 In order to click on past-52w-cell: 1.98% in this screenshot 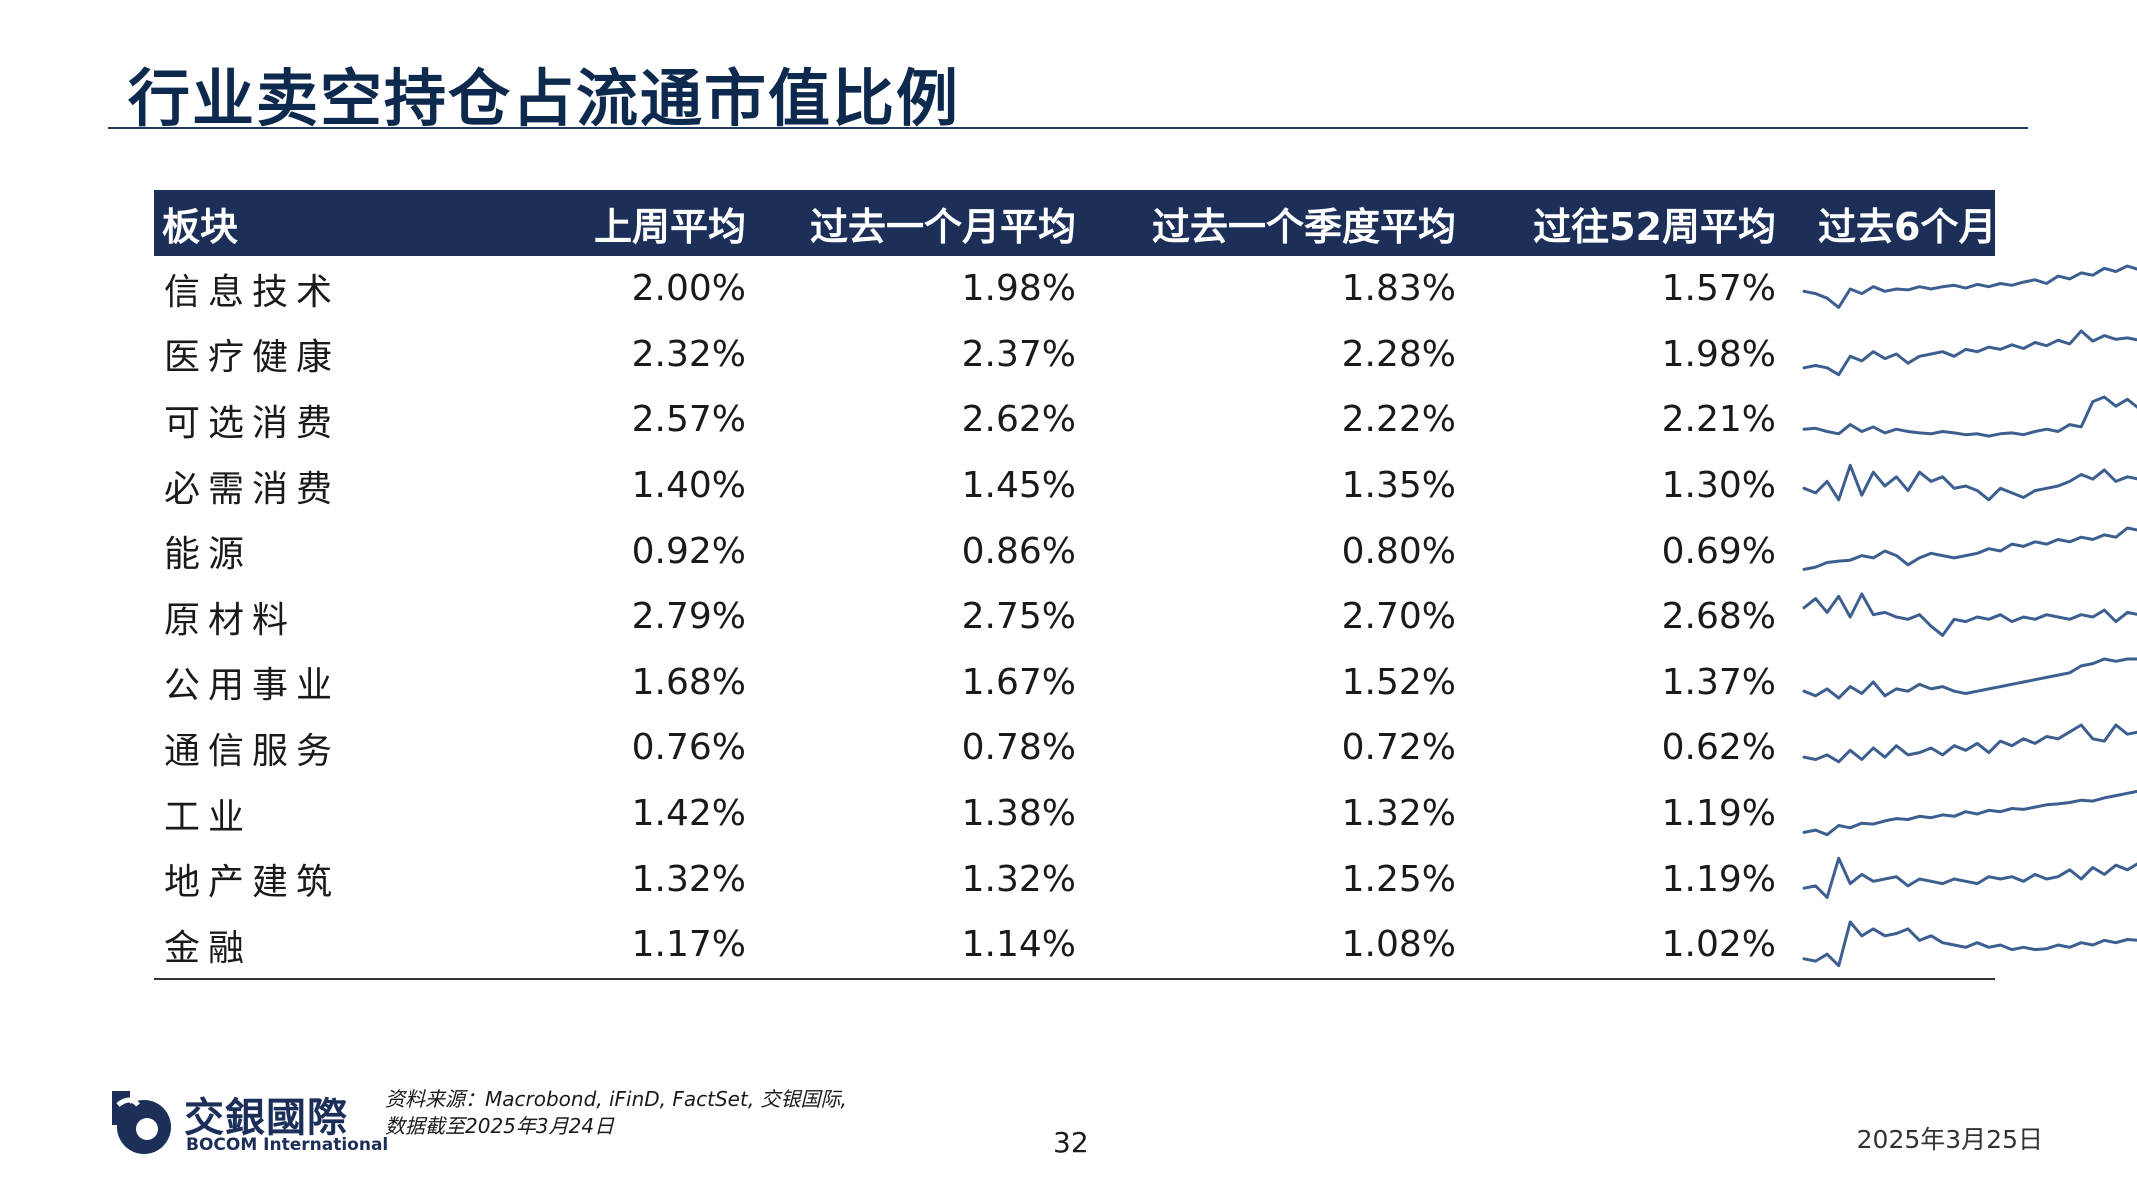, I will do `click(1718, 354)`.